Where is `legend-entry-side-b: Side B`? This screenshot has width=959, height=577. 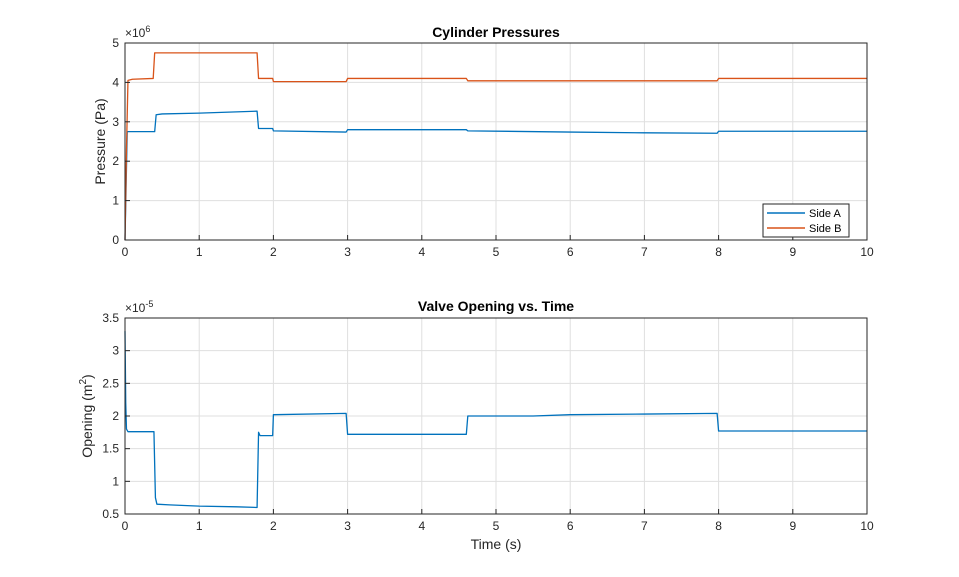
legend-entry-side-b: Side B is located at coordinates (825, 229).